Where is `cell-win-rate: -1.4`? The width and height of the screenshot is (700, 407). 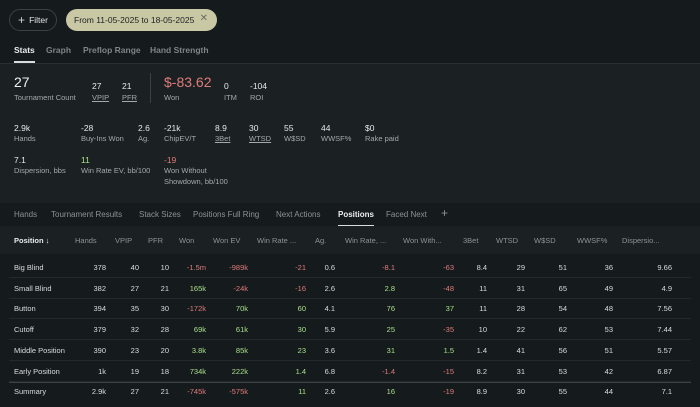 cell-win-rate: -1.4 is located at coordinates (388, 371).